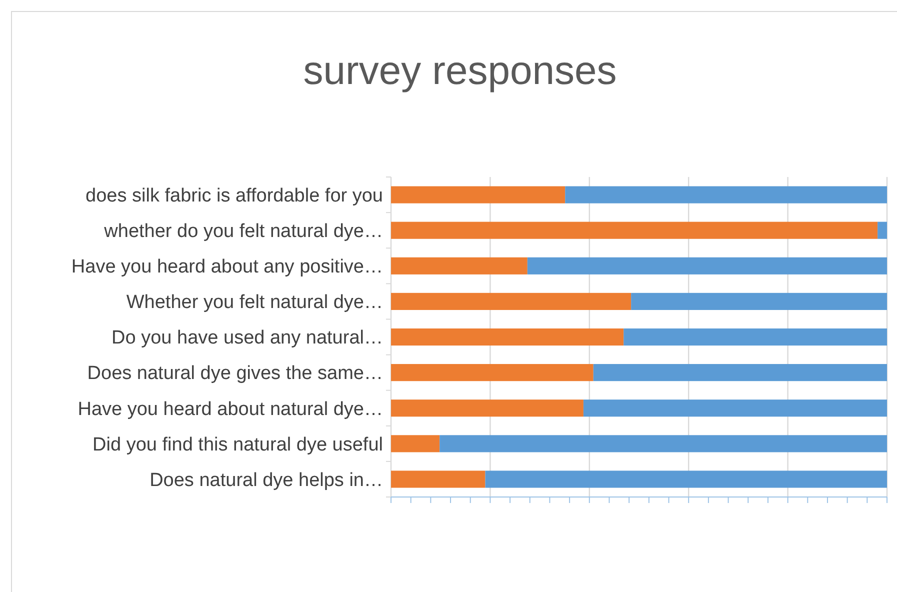 The width and height of the screenshot is (897, 592). What do you see at coordinates (234, 195) in the screenshot?
I see `y-tick-label: does silk fabric is affordable for you` at bounding box center [234, 195].